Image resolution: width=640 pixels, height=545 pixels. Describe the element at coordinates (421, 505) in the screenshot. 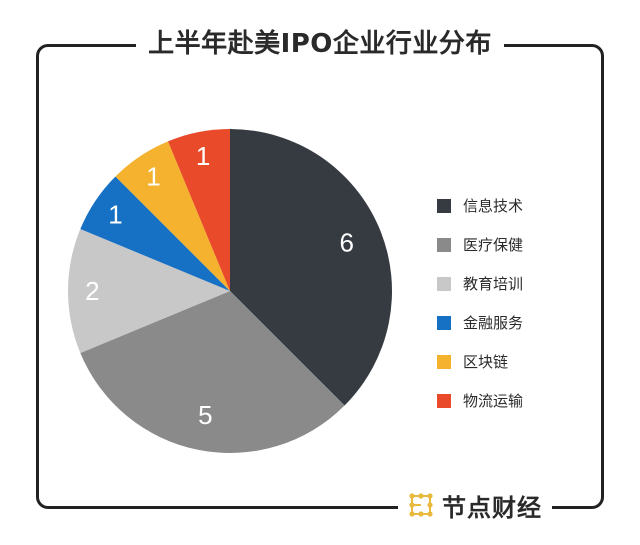

I see `brand-logo-icon` at that location.